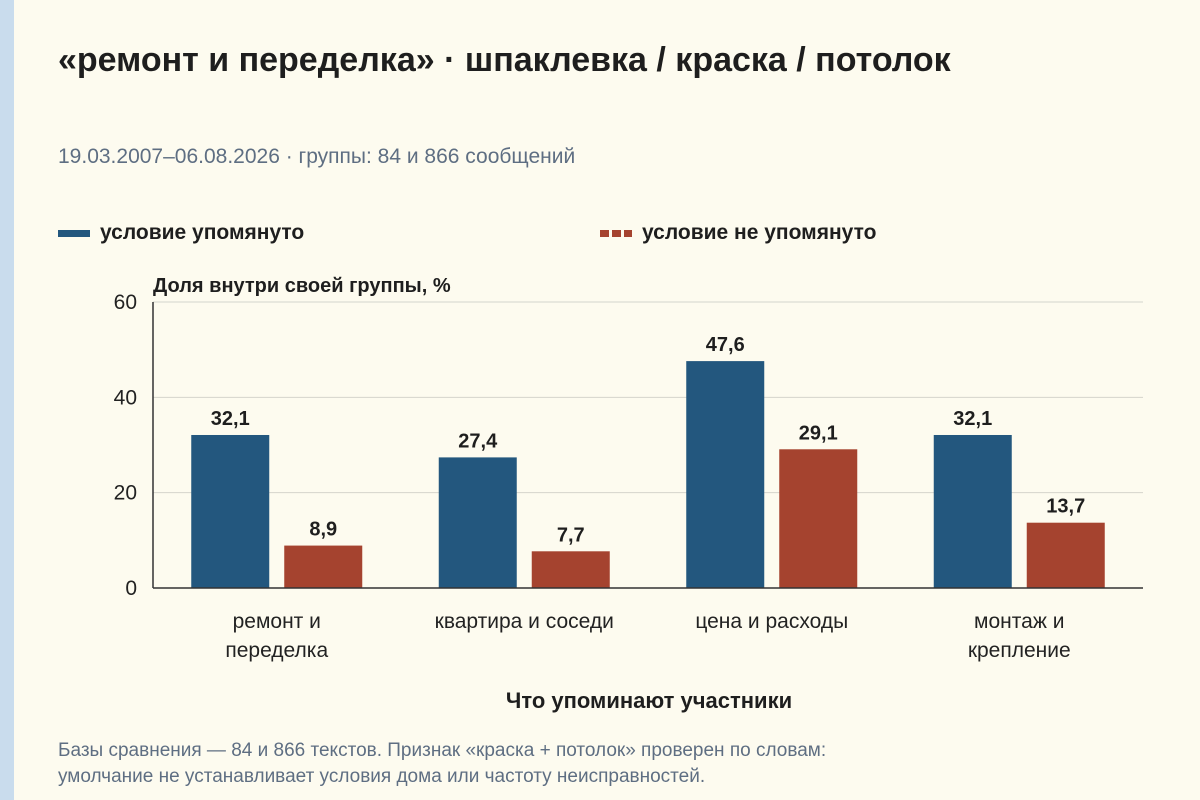 Image resolution: width=1200 pixels, height=800 pixels. Describe the element at coordinates (125, 445) in the screenshot. I see `y-tick-labels: 0 20 40 60` at that location.